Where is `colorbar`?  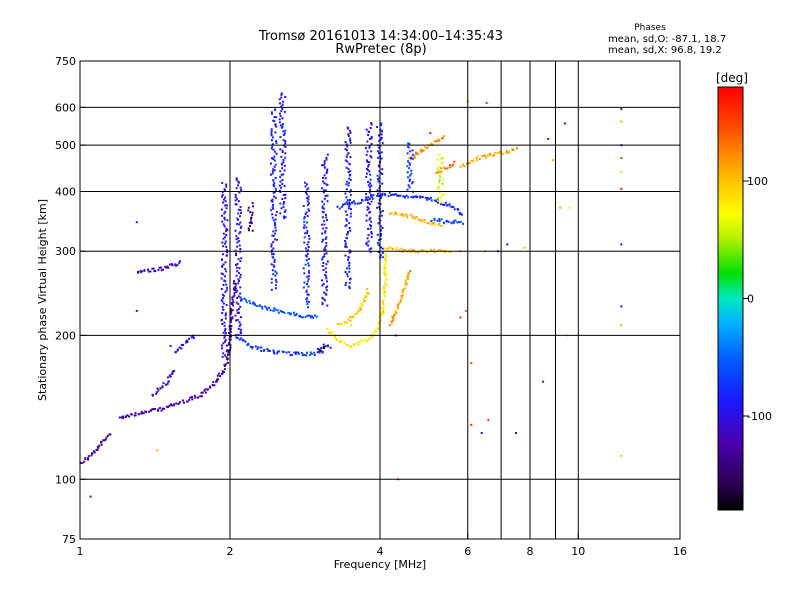 colorbar is located at coordinates (730, 298).